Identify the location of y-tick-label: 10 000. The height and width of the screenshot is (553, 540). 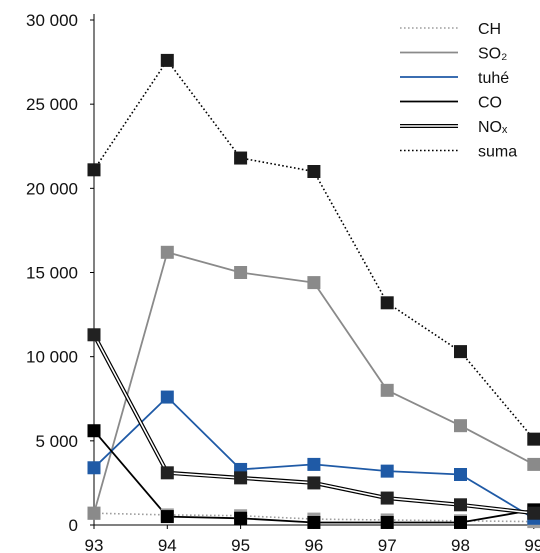
(52, 357).